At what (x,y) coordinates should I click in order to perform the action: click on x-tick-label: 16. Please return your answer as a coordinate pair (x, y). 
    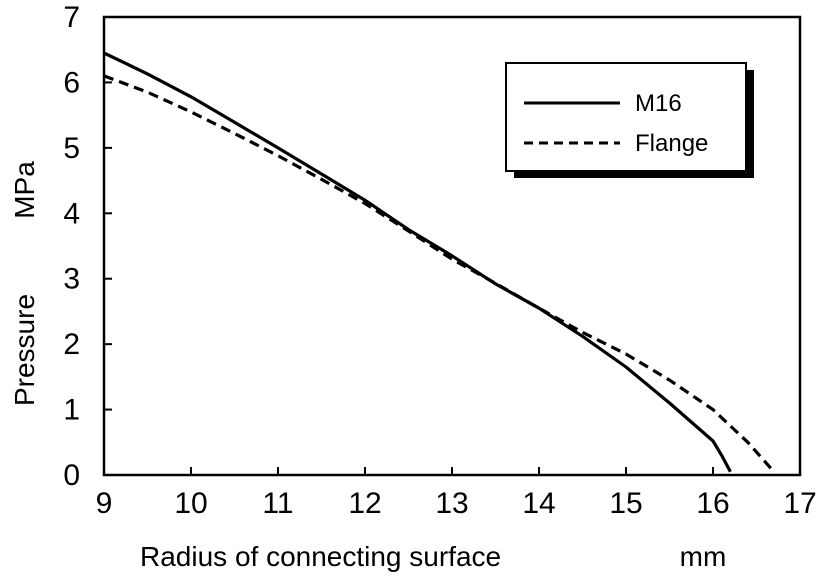
    Looking at the image, I should click on (712, 503).